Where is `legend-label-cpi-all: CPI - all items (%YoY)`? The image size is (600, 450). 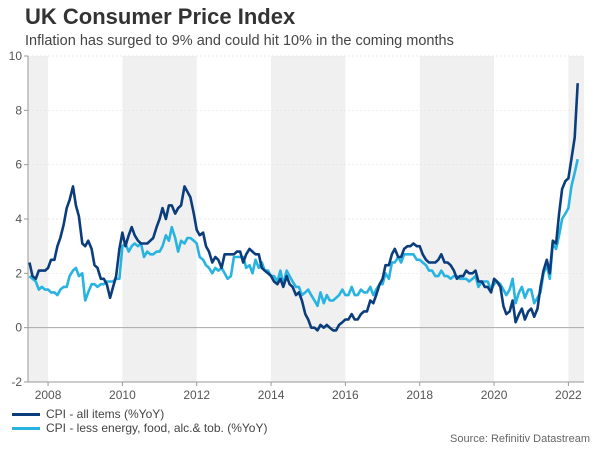
legend-label-cpi-all: CPI - all items (%YoY) is located at coordinates (105, 414).